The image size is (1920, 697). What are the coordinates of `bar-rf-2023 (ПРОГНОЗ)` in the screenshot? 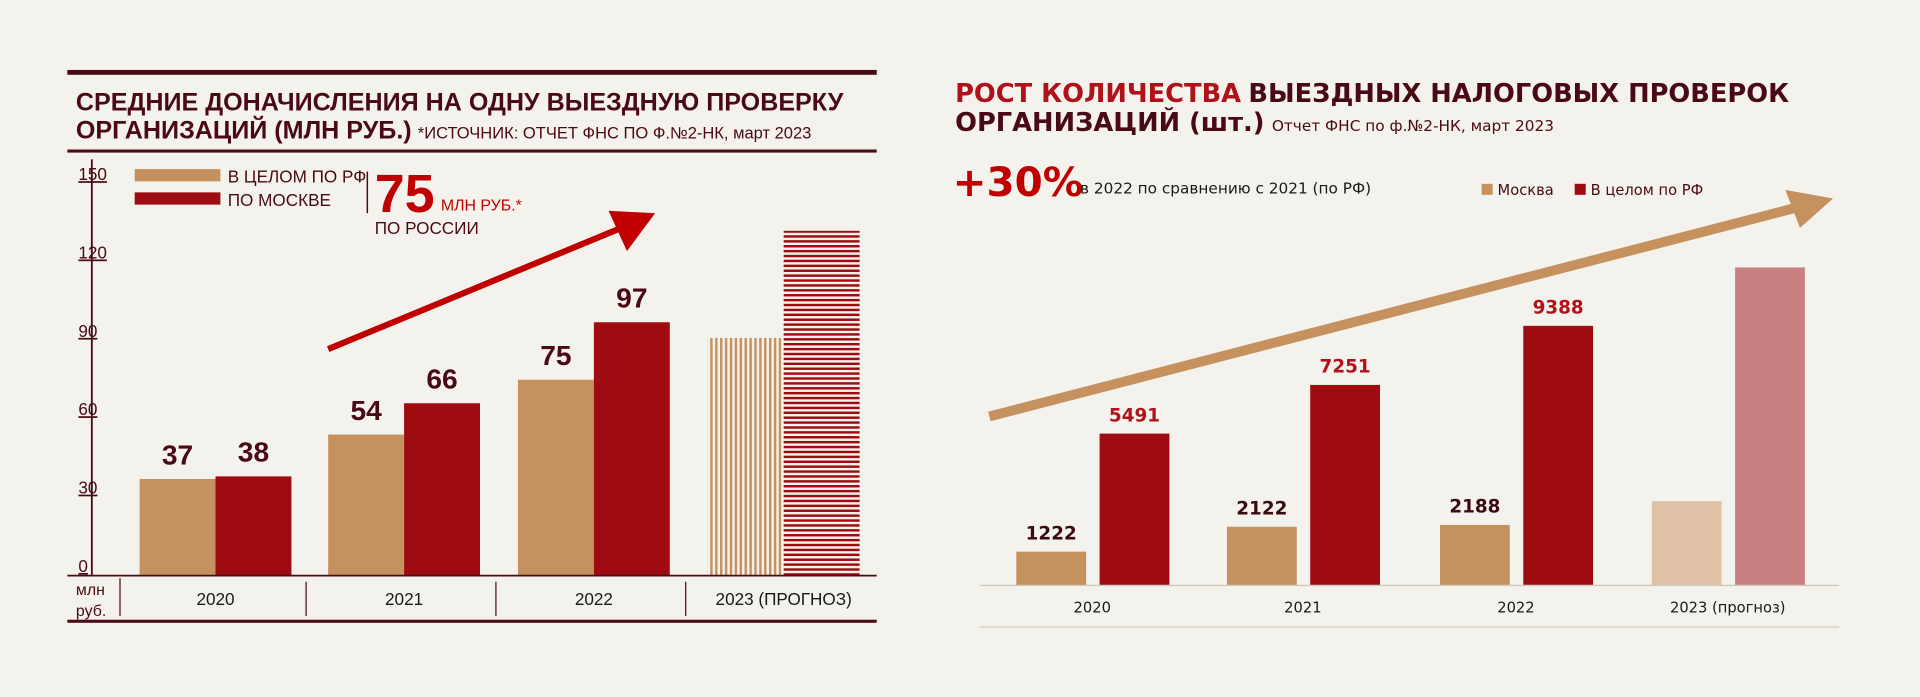 It's located at (744, 456).